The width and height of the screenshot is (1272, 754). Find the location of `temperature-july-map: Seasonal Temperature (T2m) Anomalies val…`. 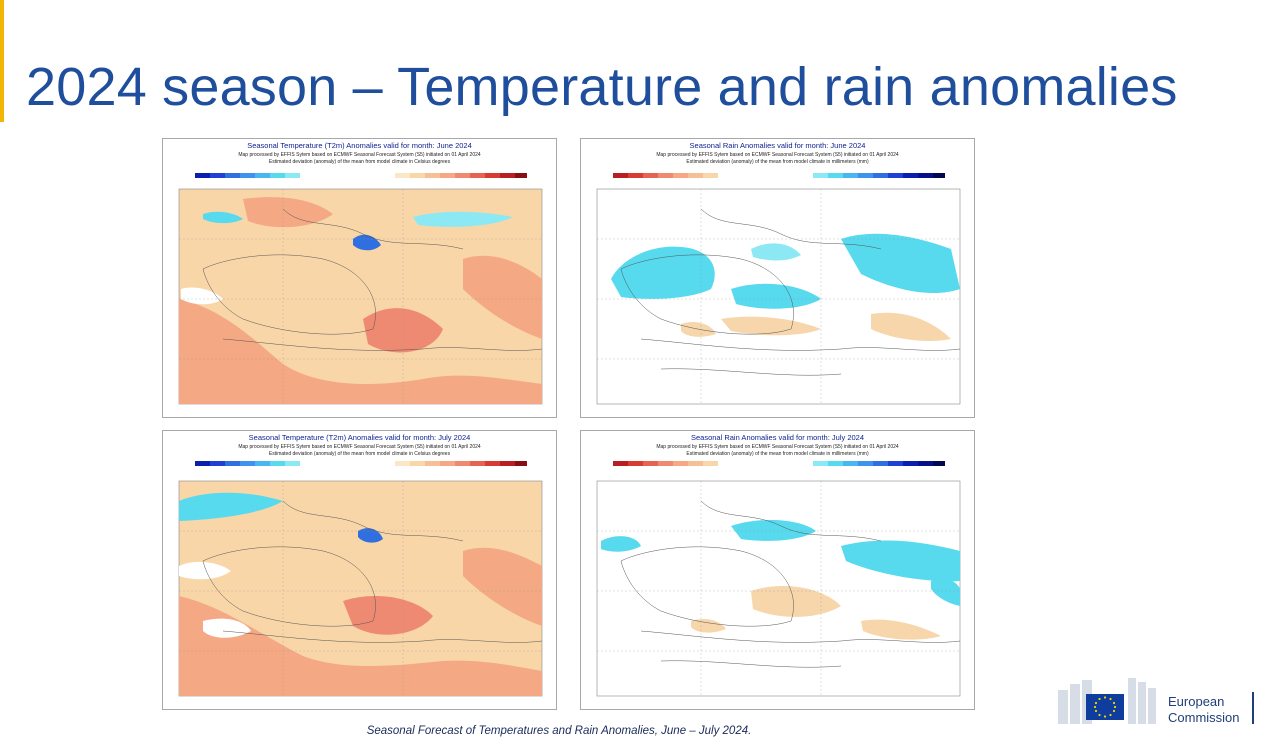

temperature-july-map: Seasonal Temperature (T2m) Anomalies val… is located at coordinates (359, 570).